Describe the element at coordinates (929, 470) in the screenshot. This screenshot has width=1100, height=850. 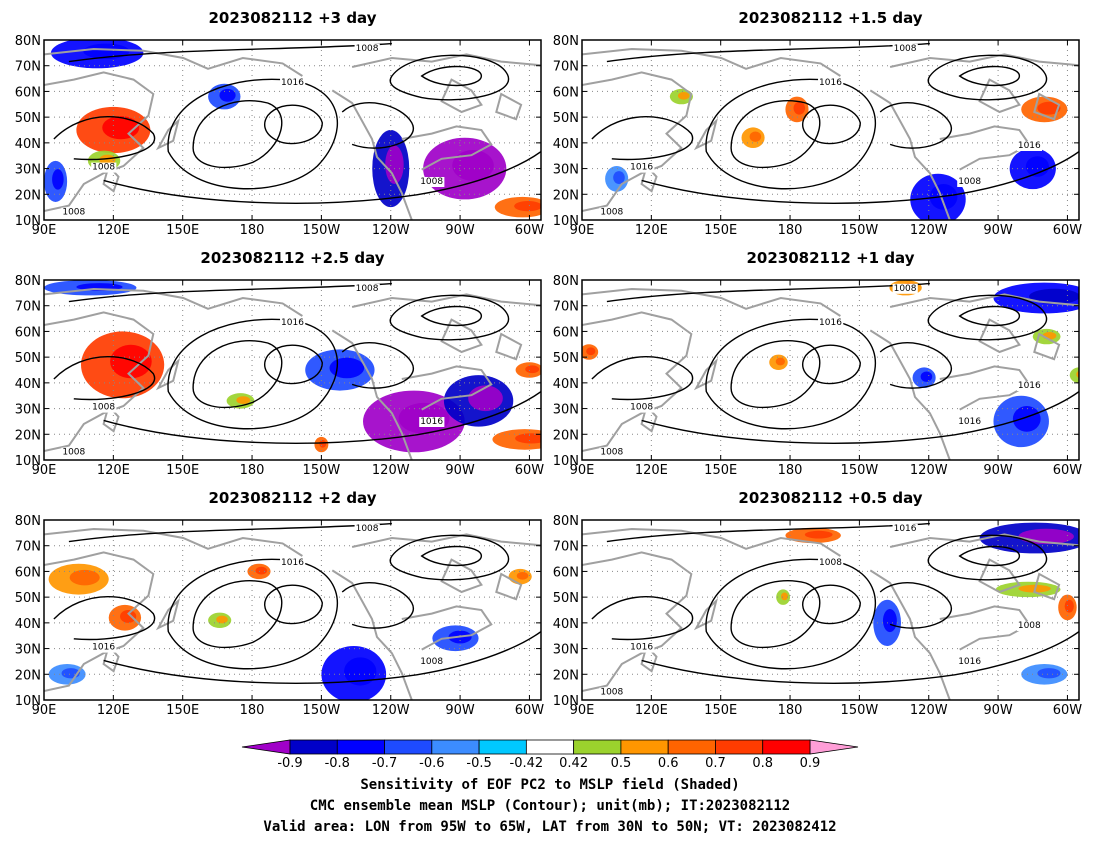
I see `lon-tick-label: 120W` at that location.